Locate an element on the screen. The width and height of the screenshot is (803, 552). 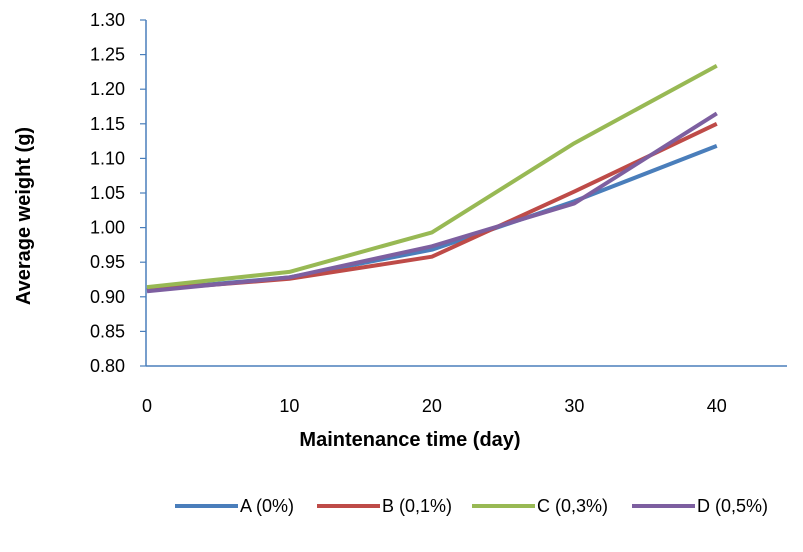
y-tick-label: 1.00 is located at coordinates (107, 228).